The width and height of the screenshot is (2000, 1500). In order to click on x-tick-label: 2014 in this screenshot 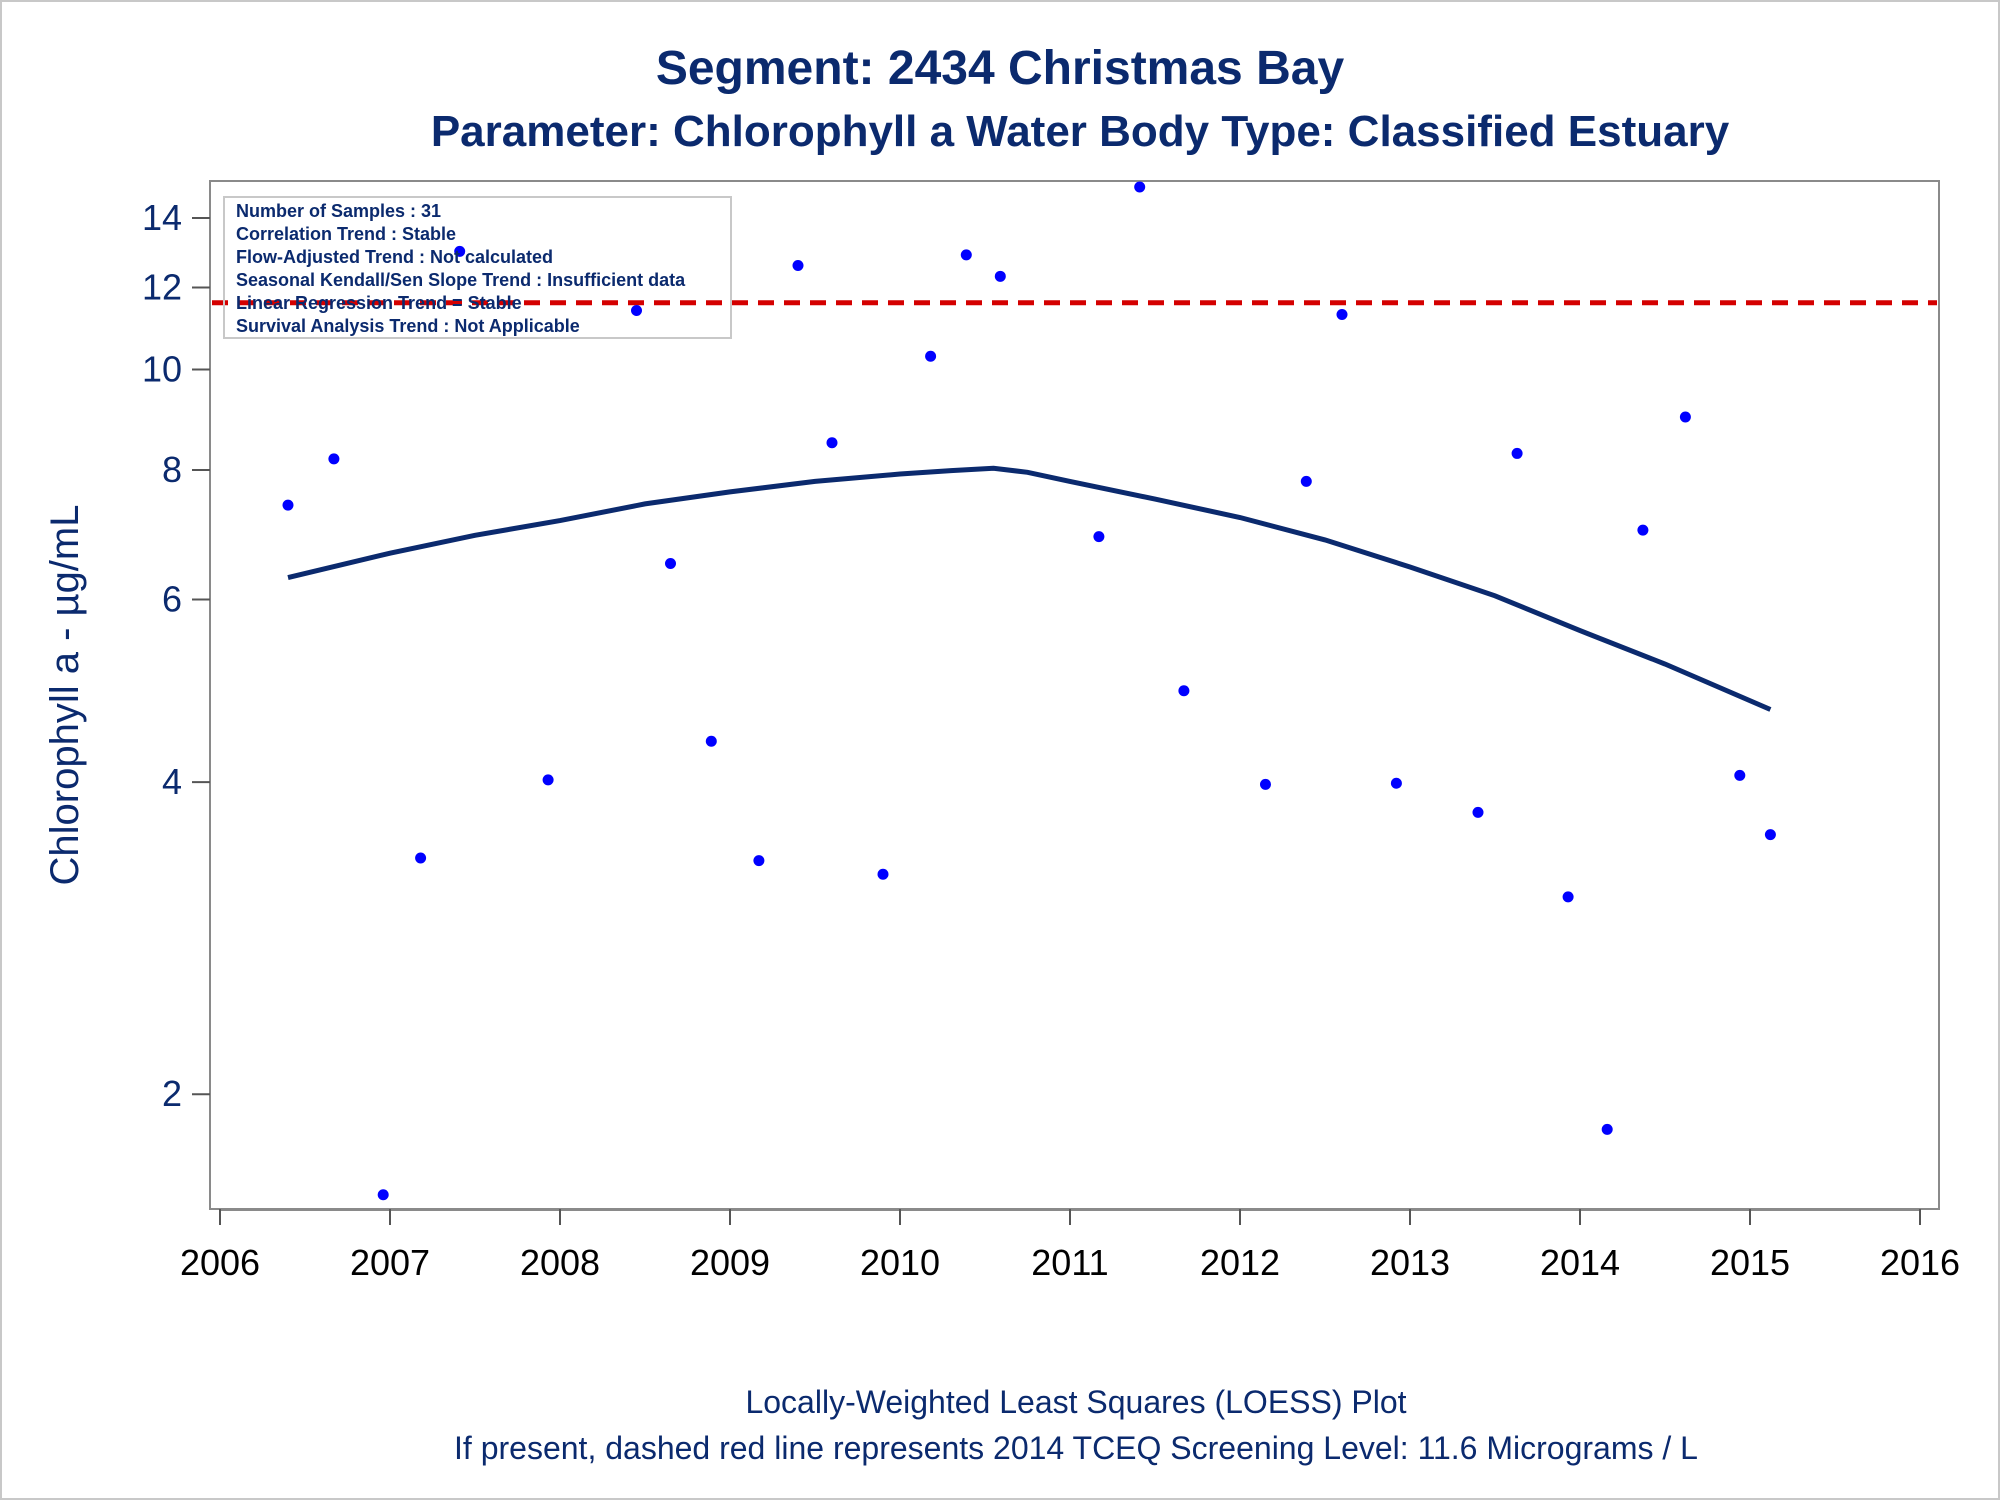, I will do `click(1580, 1262)`.